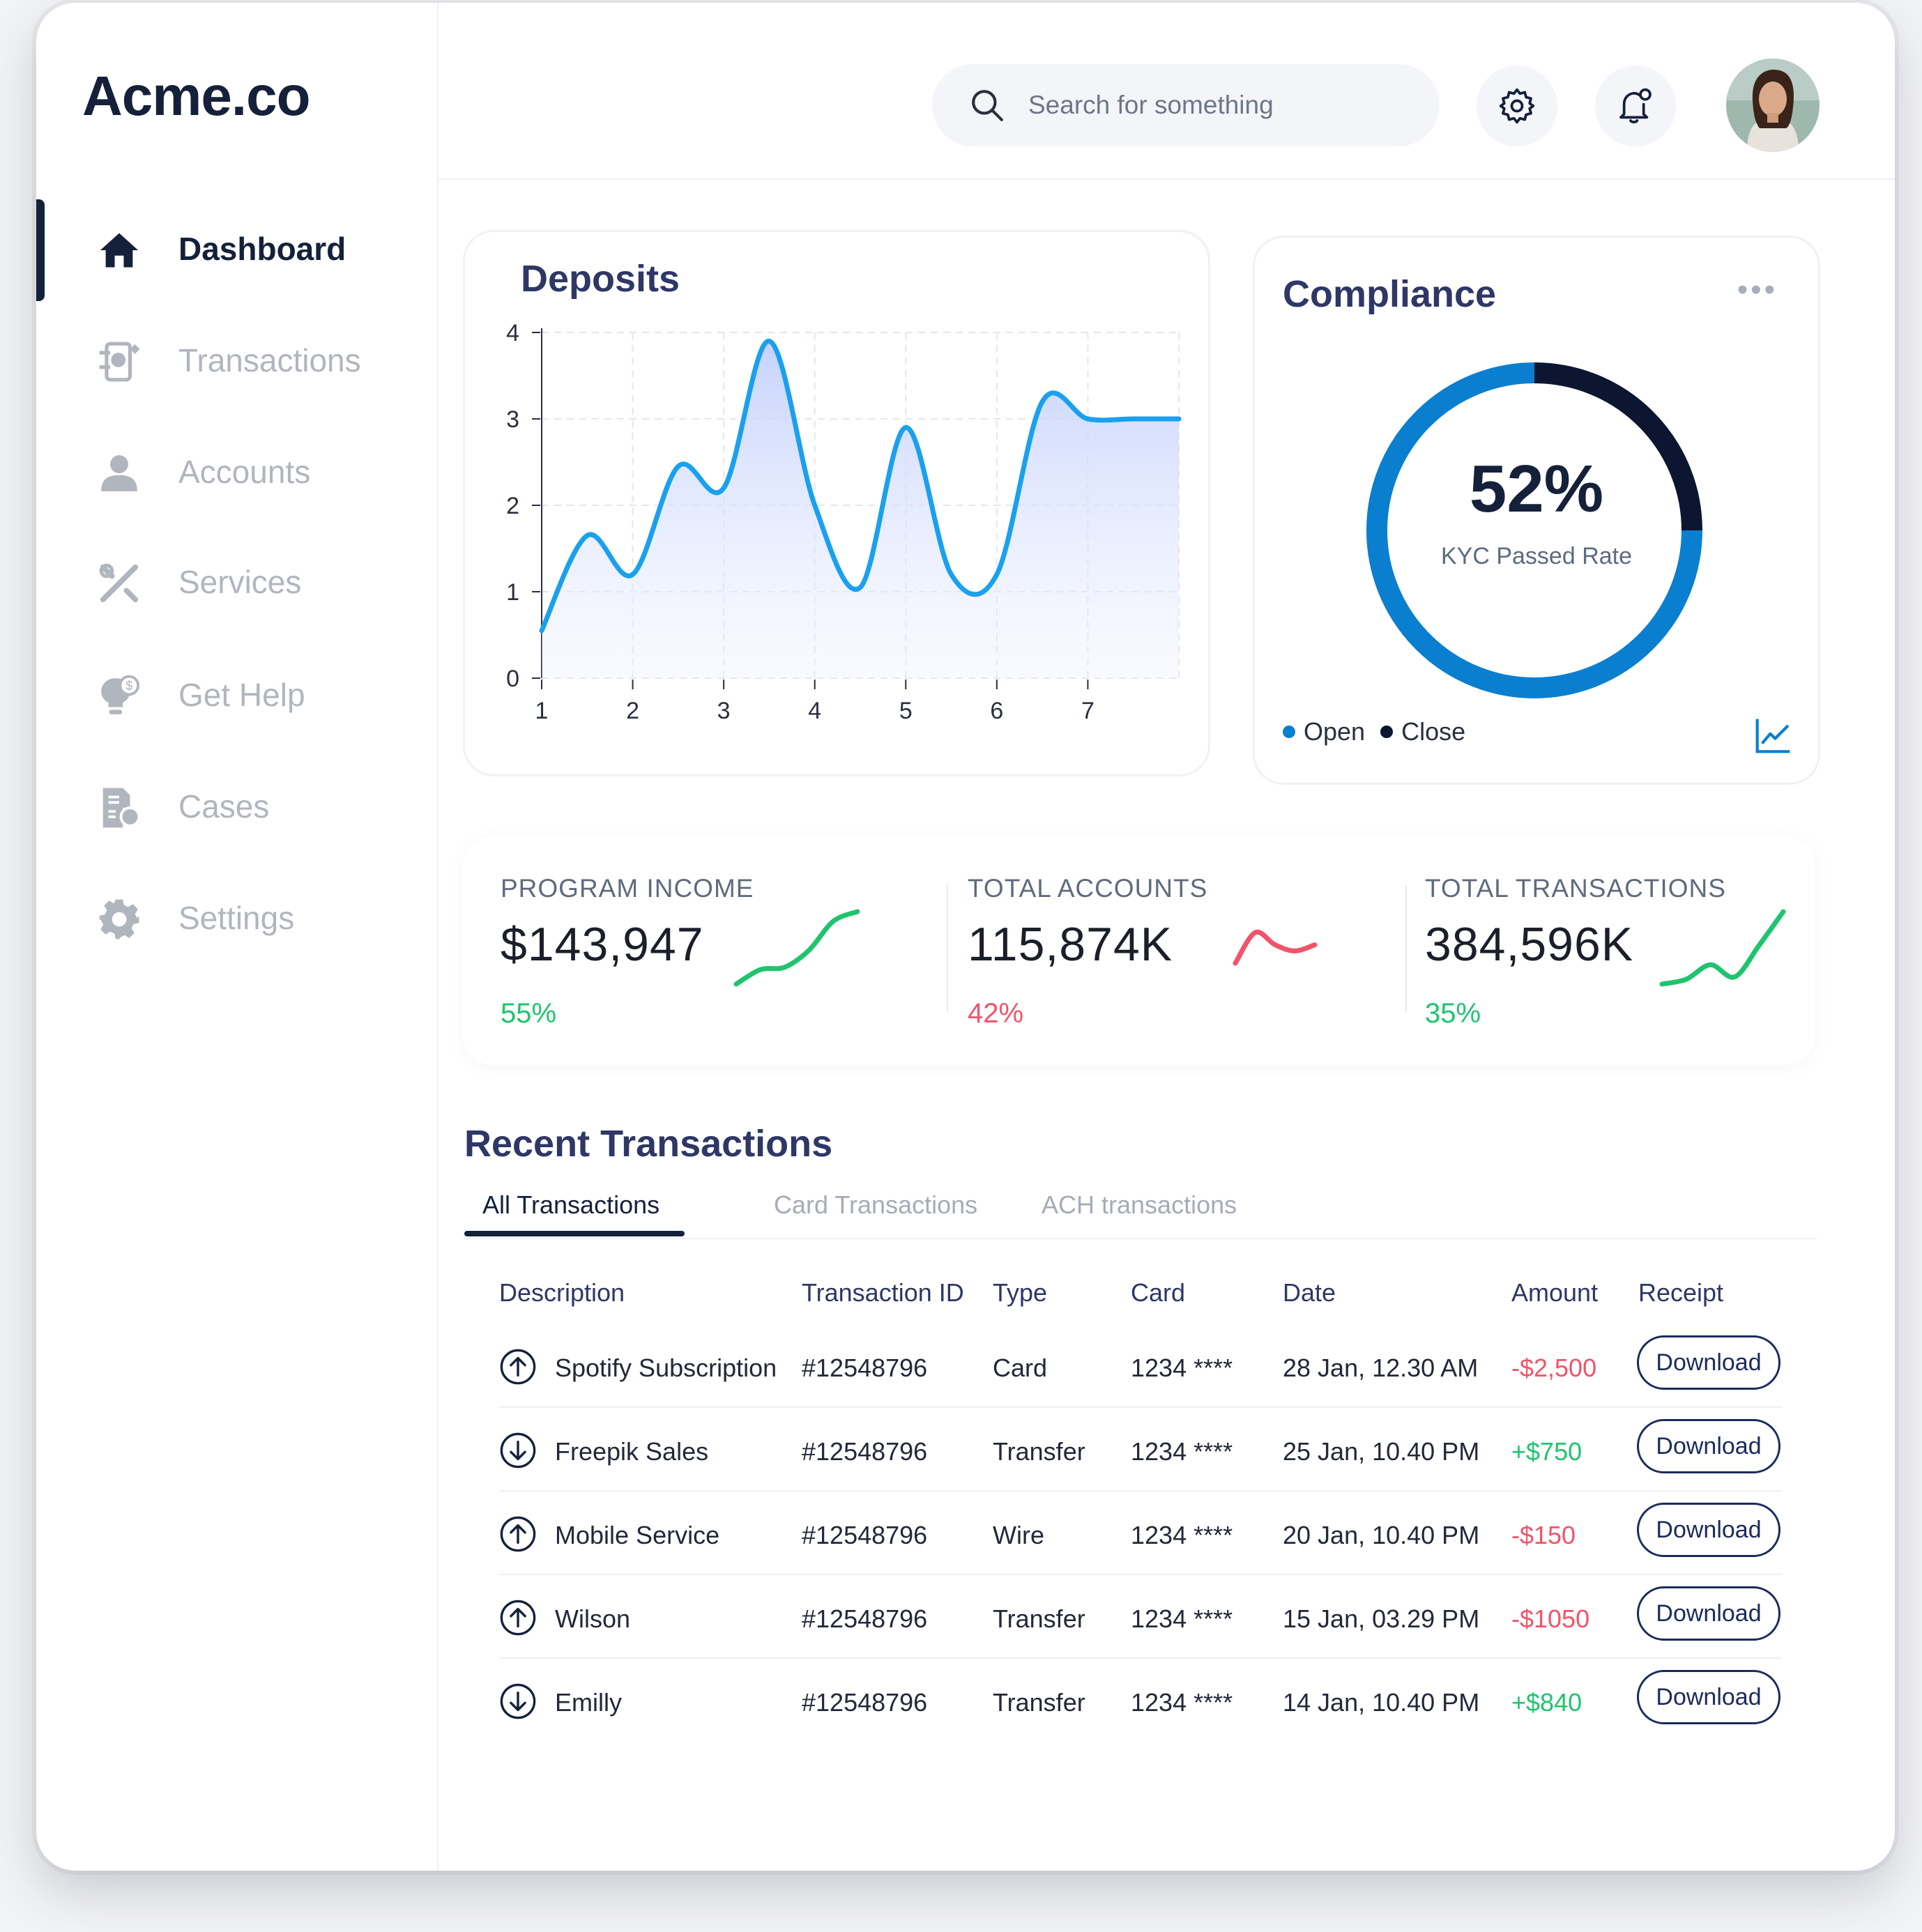 The image size is (1922, 1932). Describe the element at coordinates (196, 96) in the screenshot. I see `app-logo: Acme.co` at that location.